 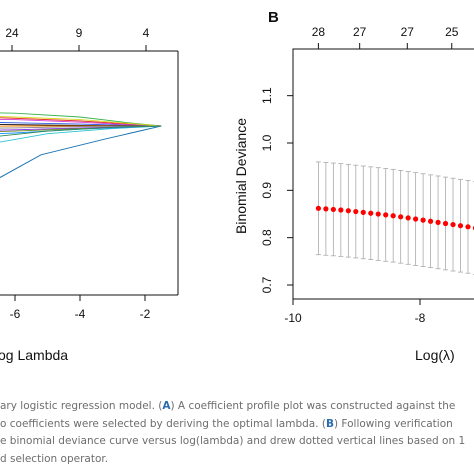 What do you see at coordinates (241, 176) in the screenshot?
I see `panel-b-y-axis-title: Binomial Deviance` at bounding box center [241, 176].